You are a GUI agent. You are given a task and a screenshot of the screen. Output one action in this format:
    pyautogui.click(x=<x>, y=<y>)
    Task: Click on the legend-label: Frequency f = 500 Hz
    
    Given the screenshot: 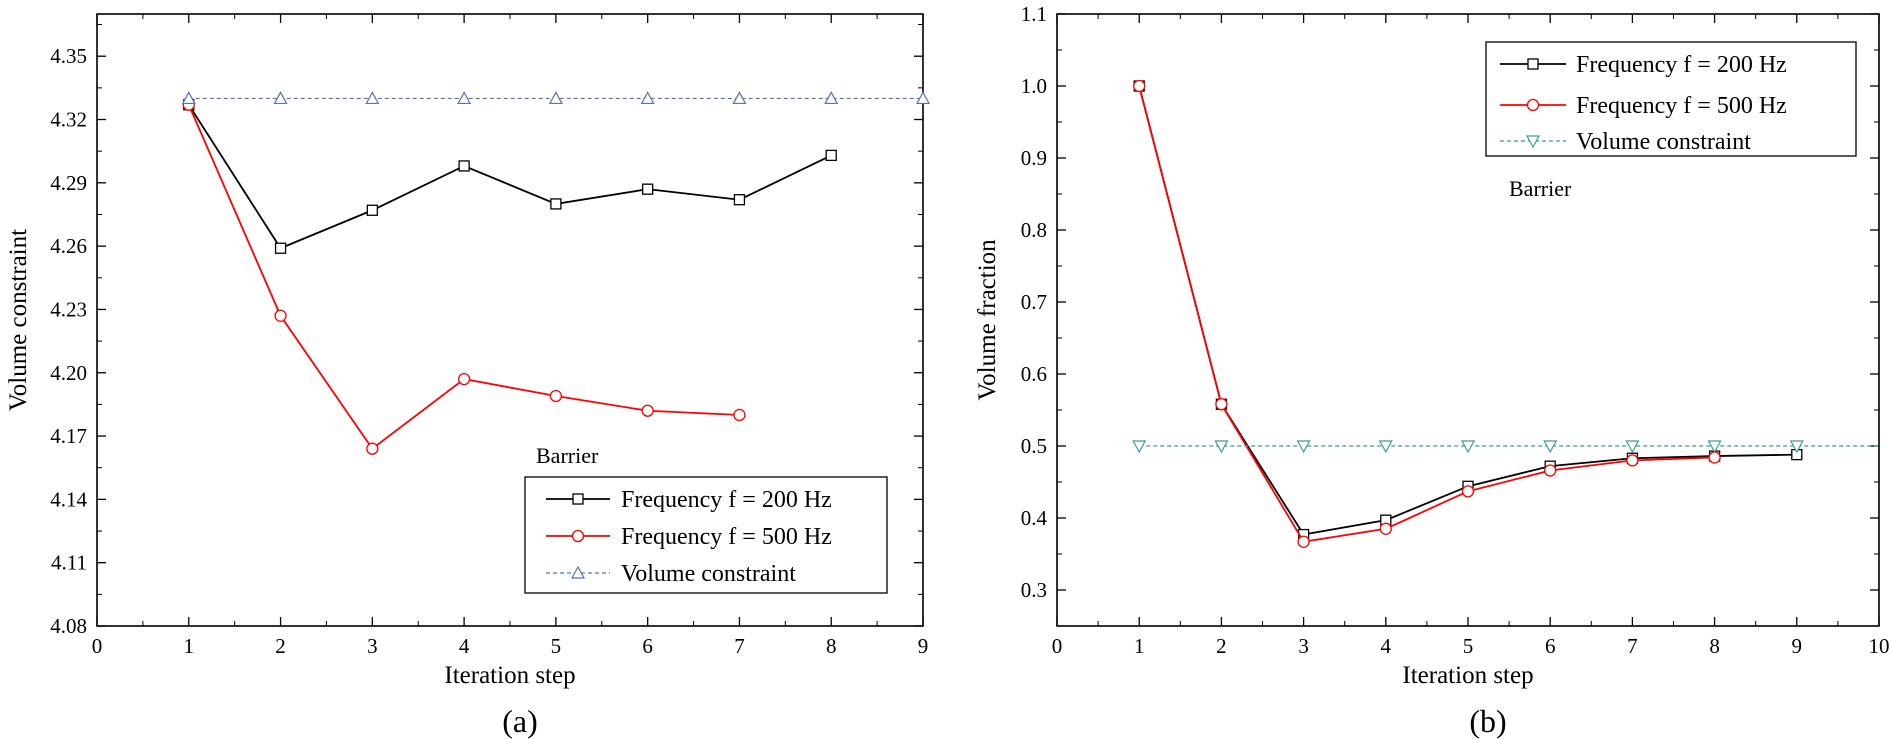 What is the action you would take?
    pyautogui.click(x=1681, y=106)
    